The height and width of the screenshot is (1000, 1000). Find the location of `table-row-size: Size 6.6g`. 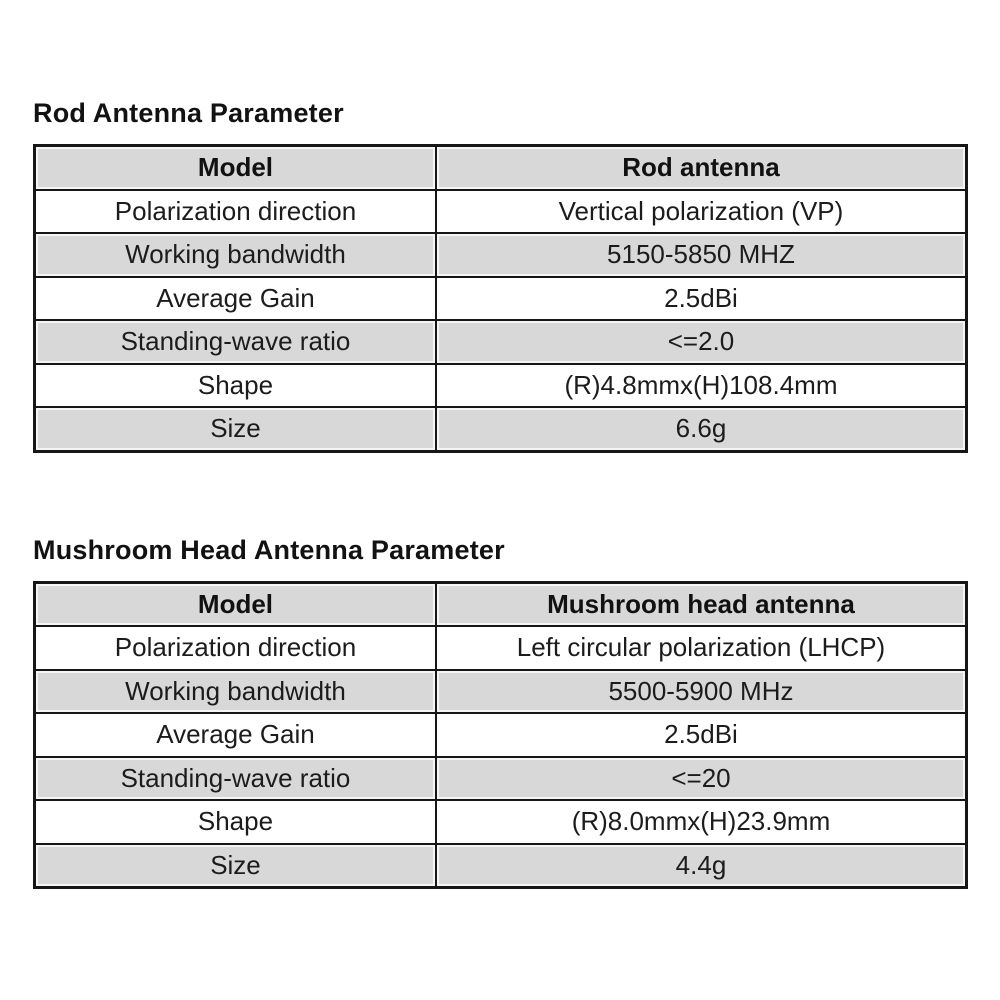

table-row-size: Size 6.6g is located at coordinates (500, 429).